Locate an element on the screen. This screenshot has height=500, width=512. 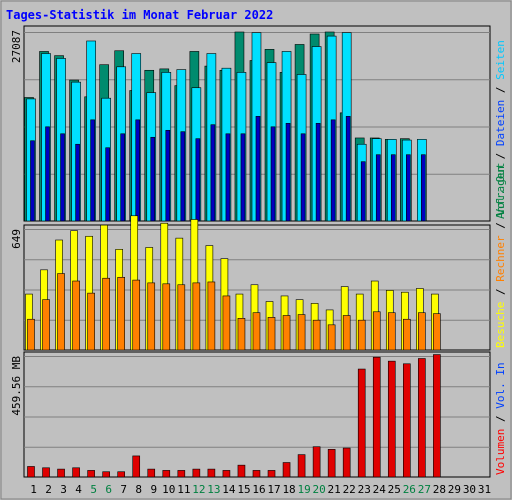
x-tick-label: 8 is located at coordinates (138, 489).